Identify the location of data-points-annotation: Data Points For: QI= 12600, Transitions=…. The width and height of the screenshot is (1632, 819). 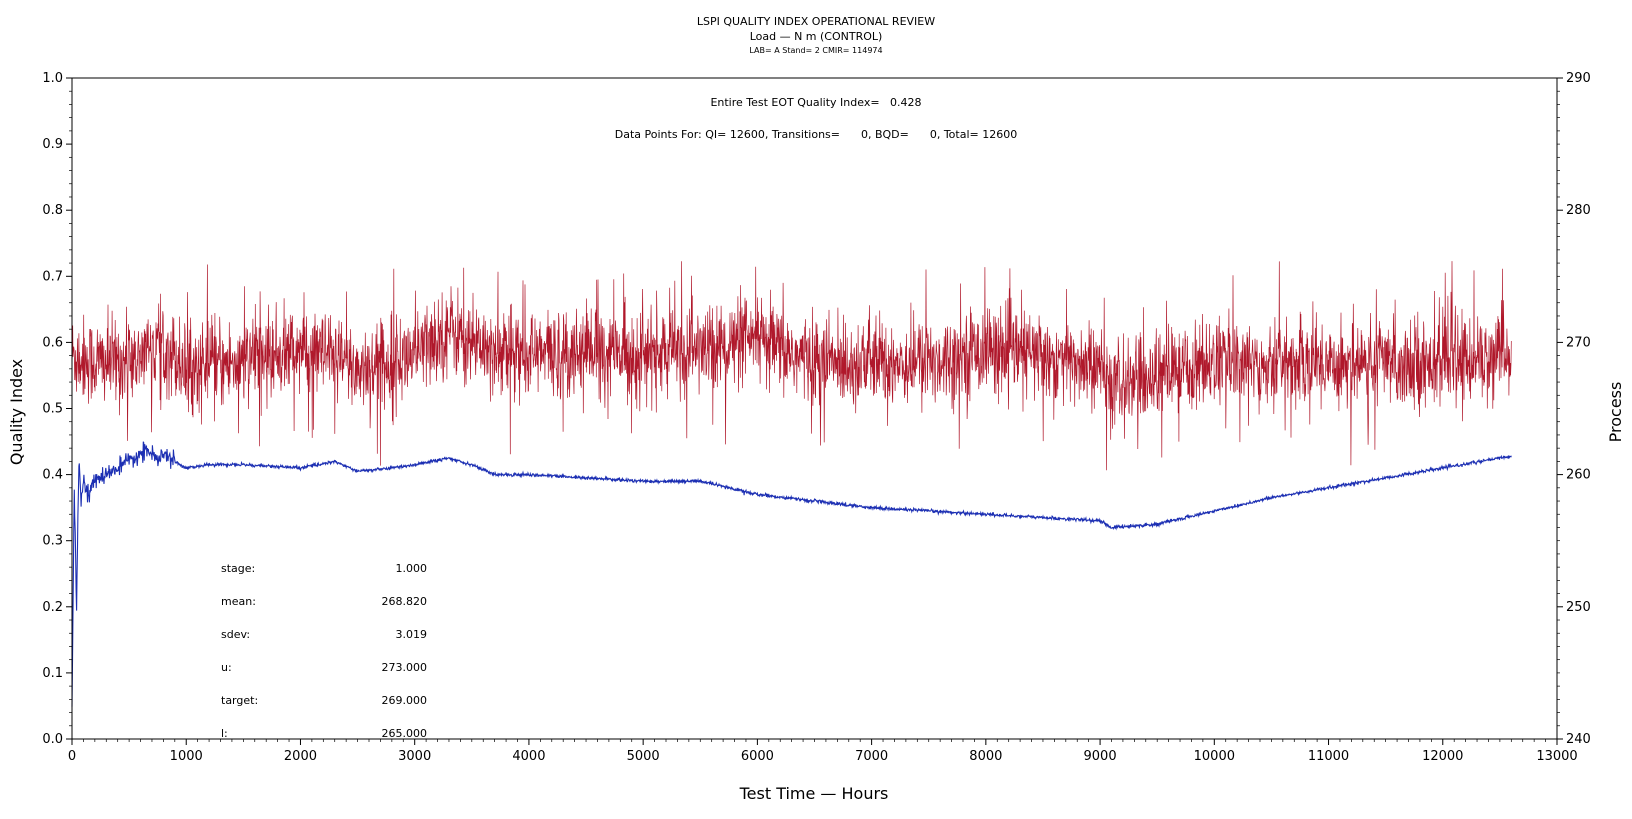
(816, 134).